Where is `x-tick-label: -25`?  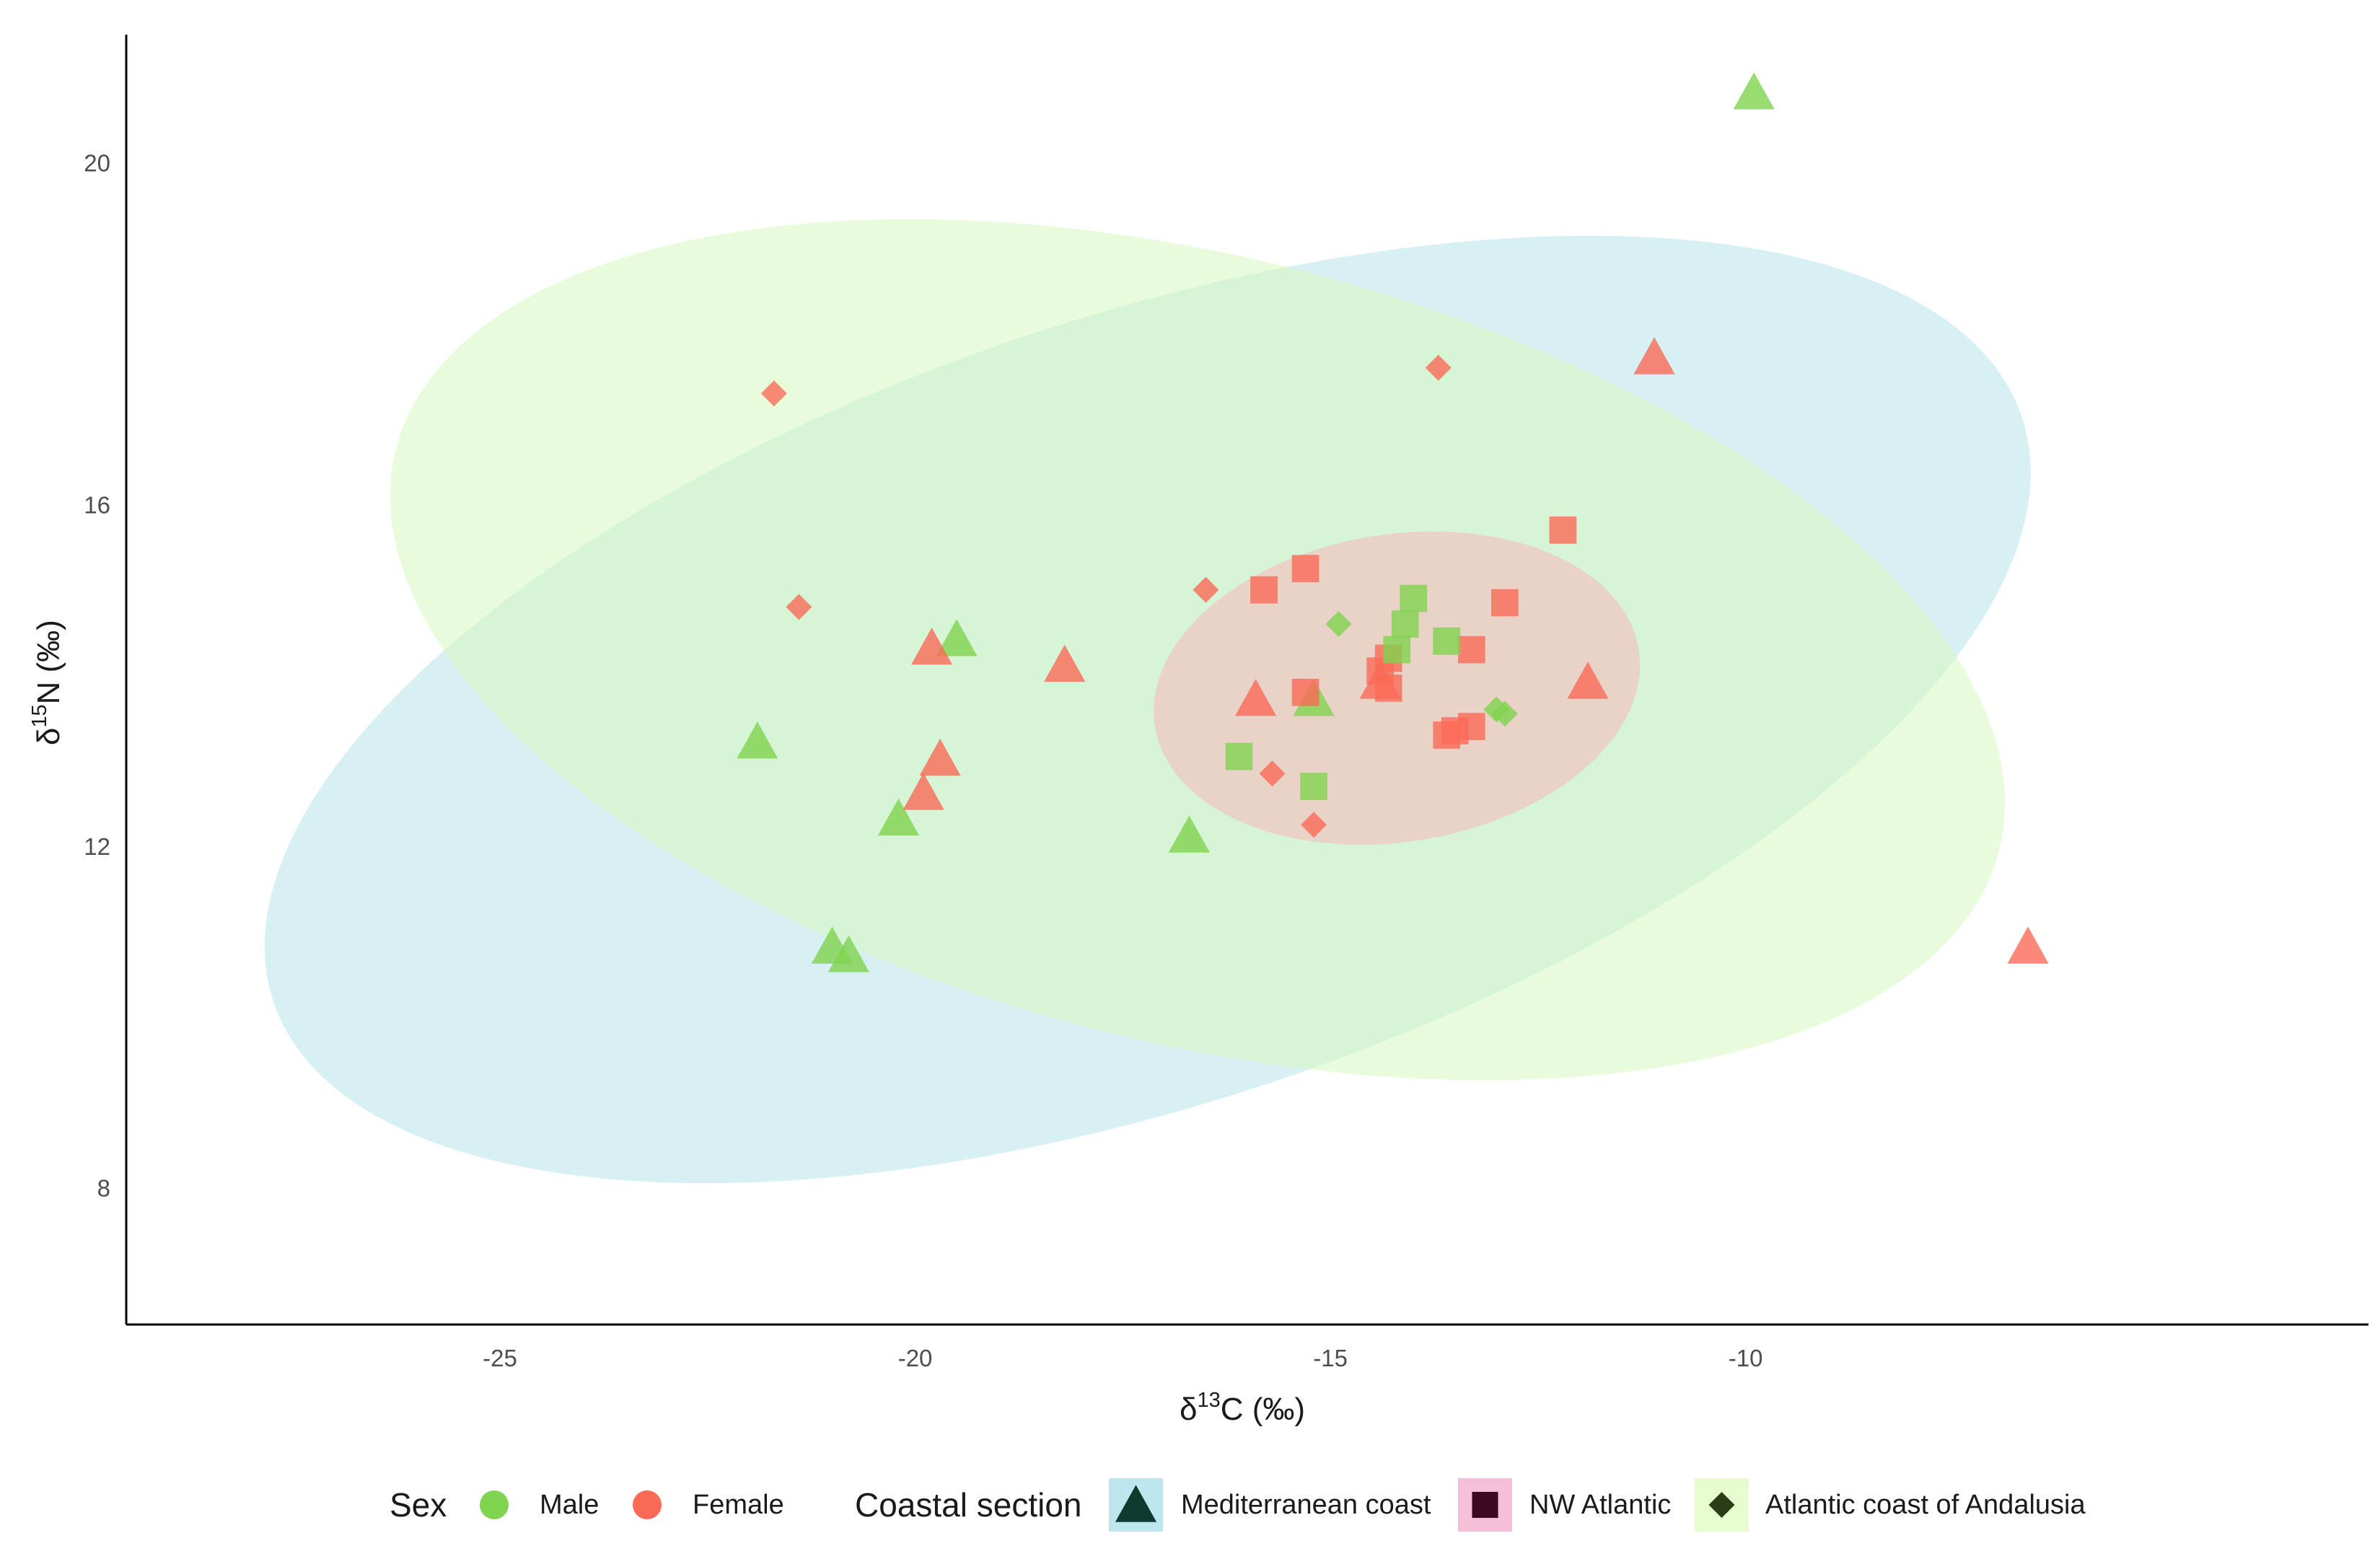
x-tick-label: -25 is located at coordinates (500, 1358).